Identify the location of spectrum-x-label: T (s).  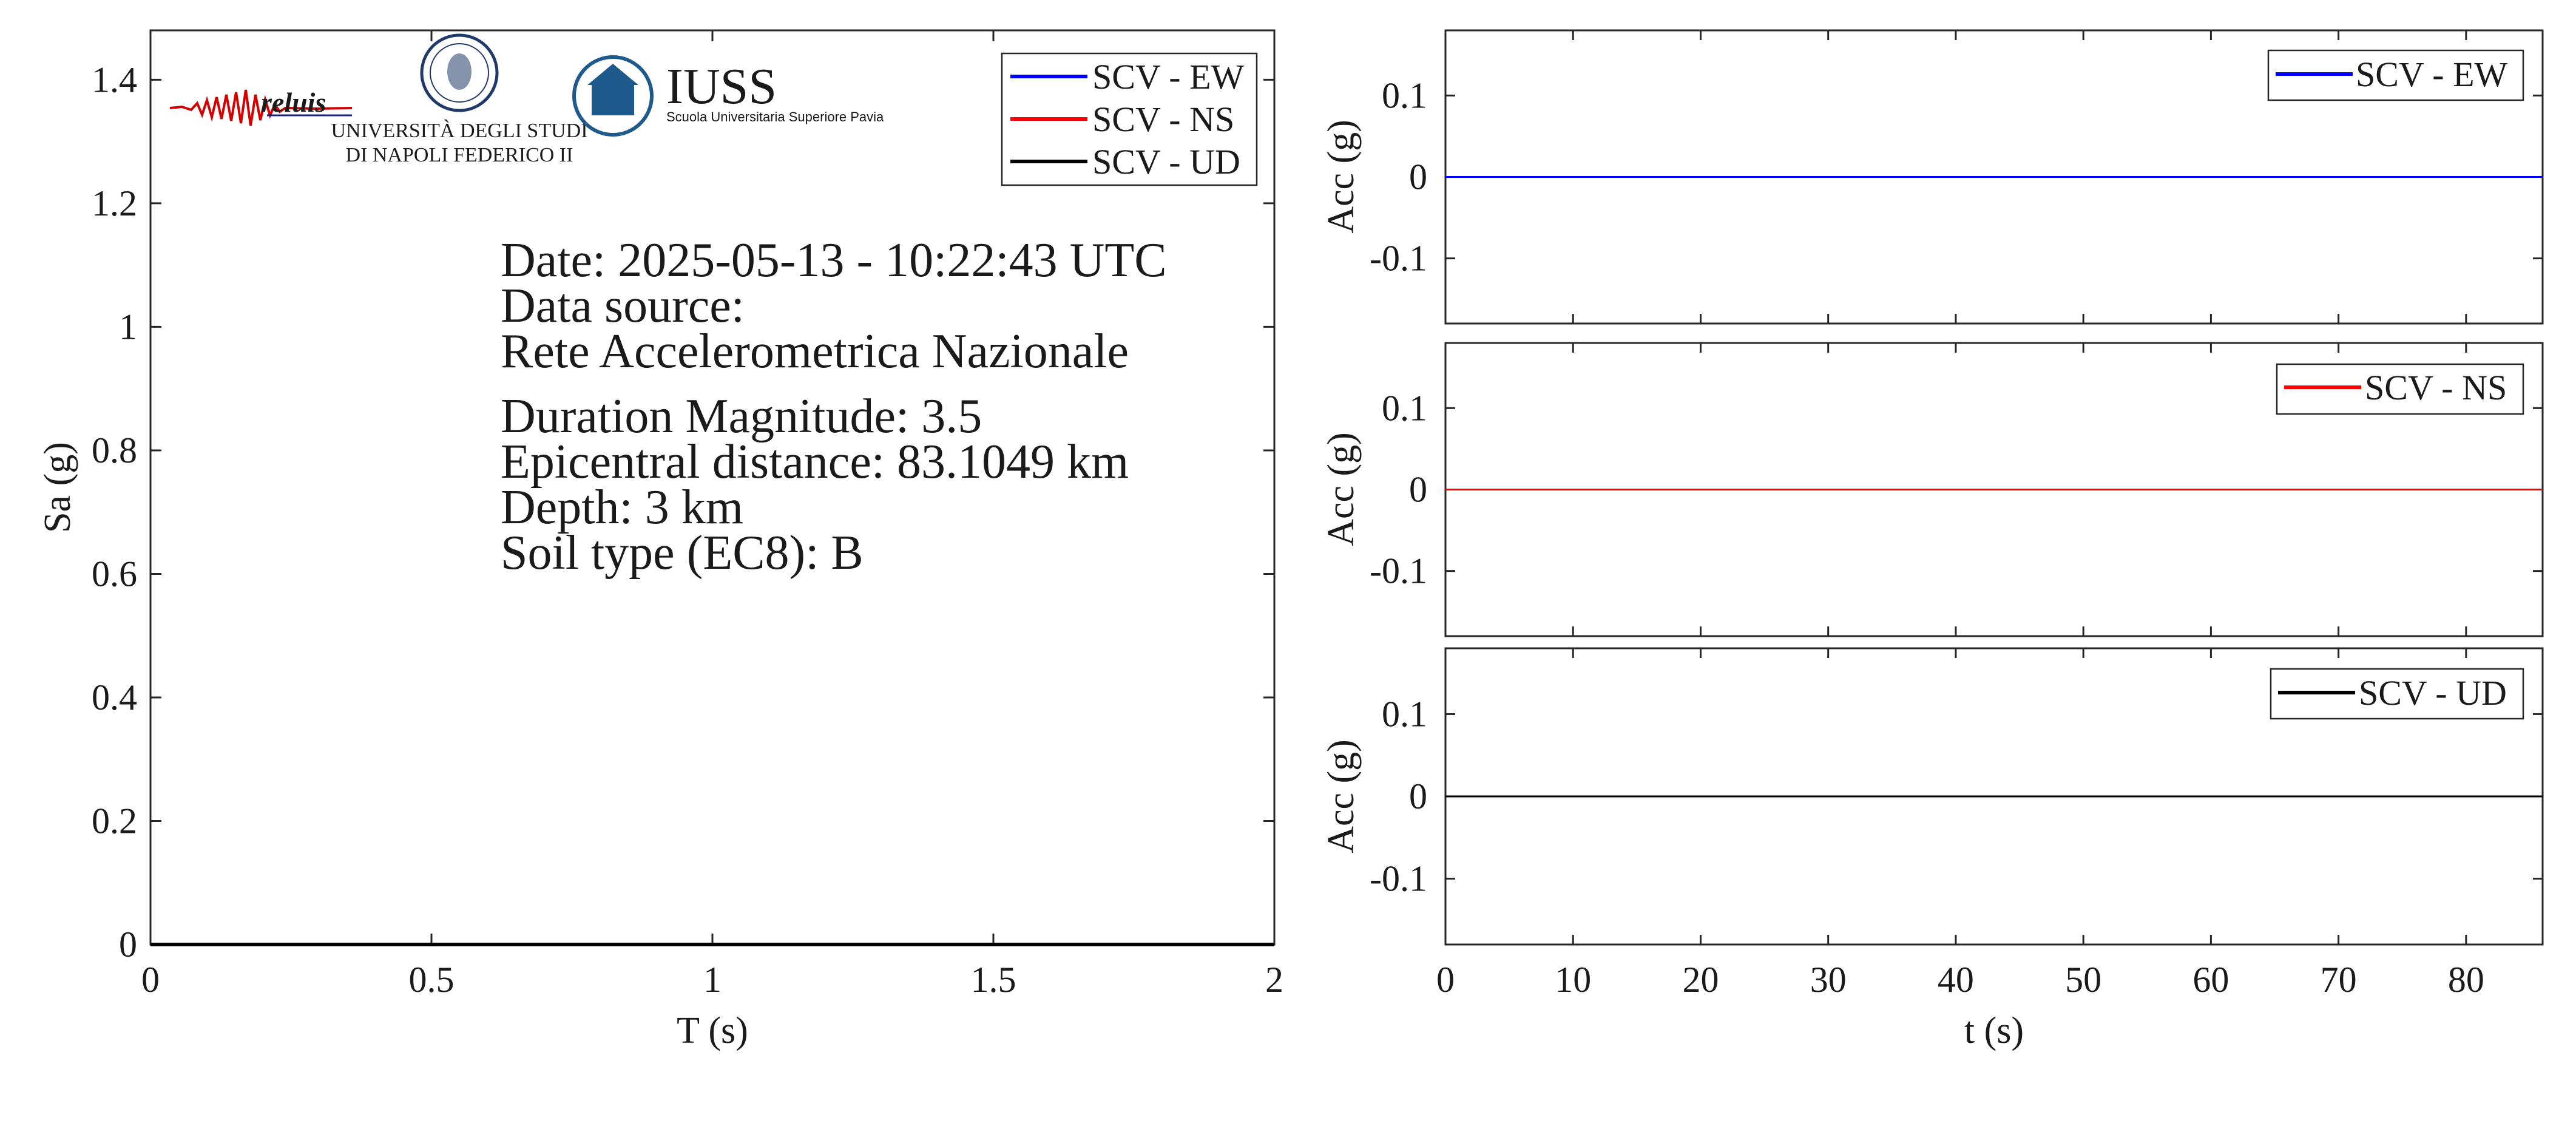
(712, 1030).